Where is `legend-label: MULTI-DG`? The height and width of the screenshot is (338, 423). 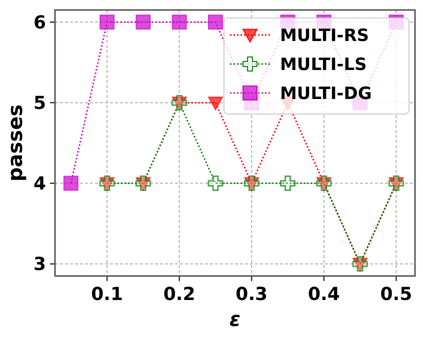
legend-label: MULTI-DG is located at coordinates (326, 94).